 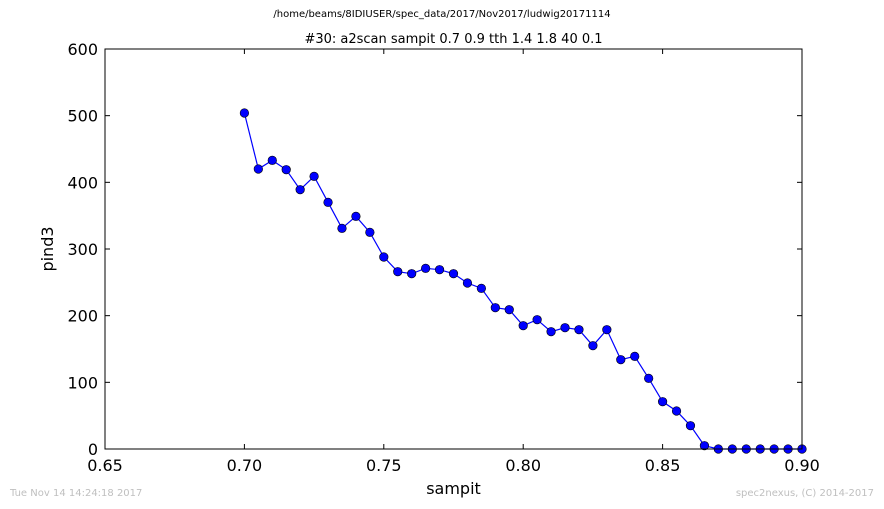 What do you see at coordinates (245, 465) in the screenshot?
I see `x-tick-label: 0.70` at bounding box center [245, 465].